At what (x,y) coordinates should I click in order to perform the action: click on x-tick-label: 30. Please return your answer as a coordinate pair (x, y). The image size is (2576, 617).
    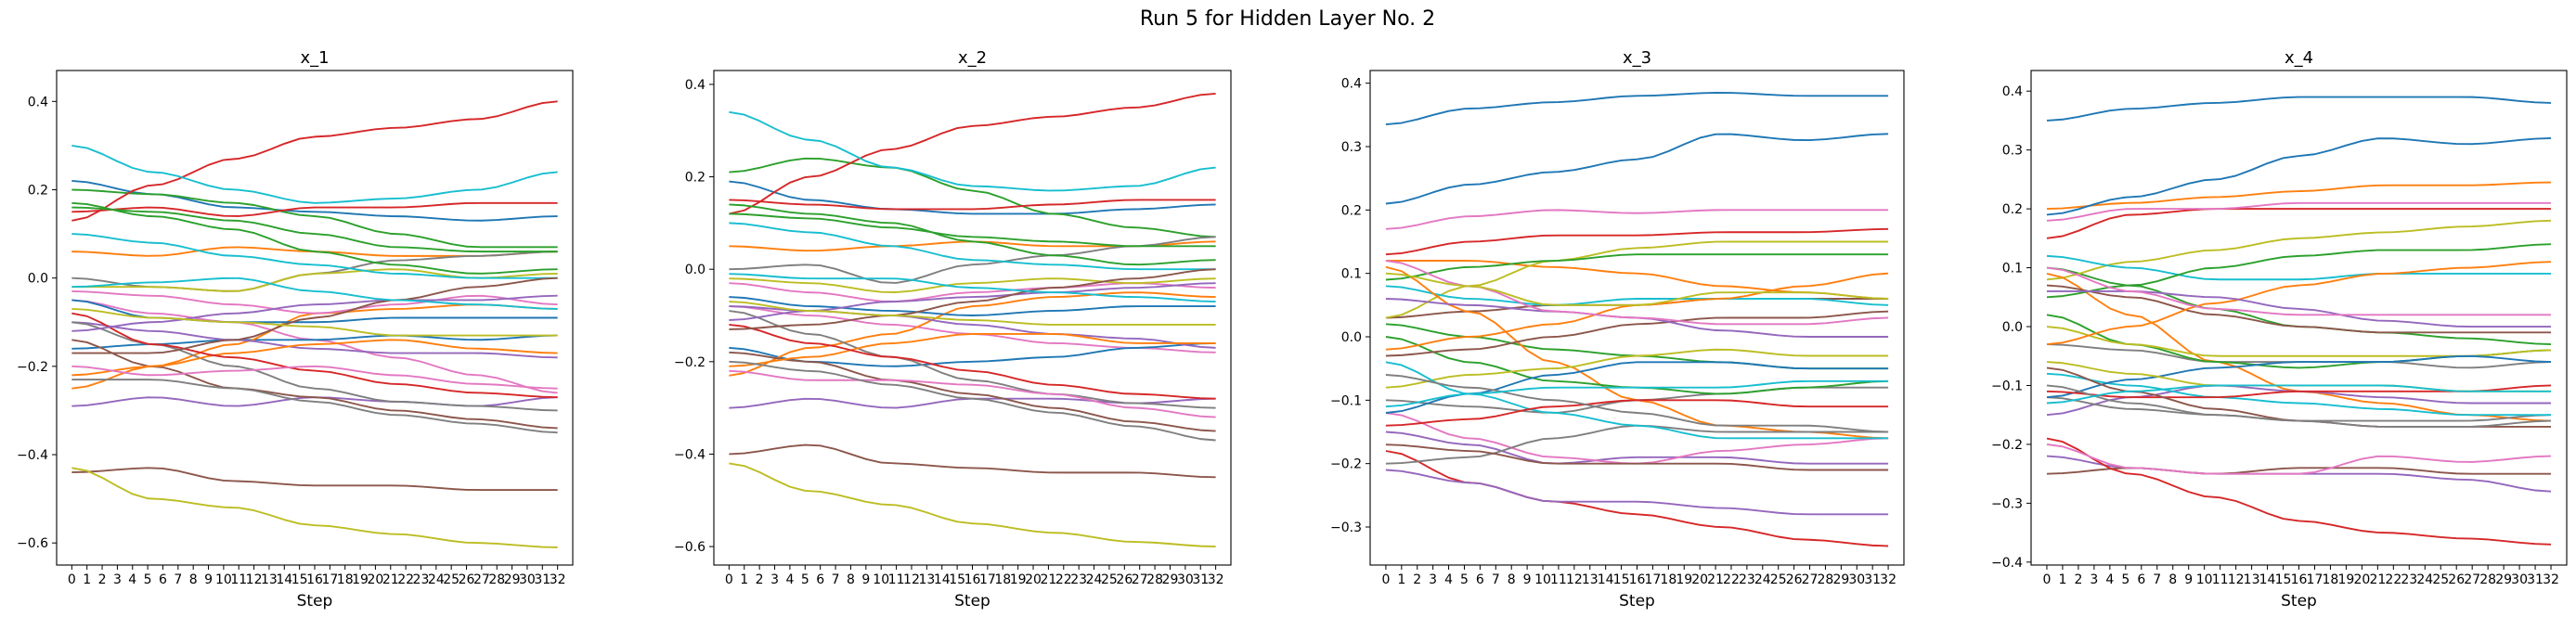
    Looking at the image, I should click on (1185, 579).